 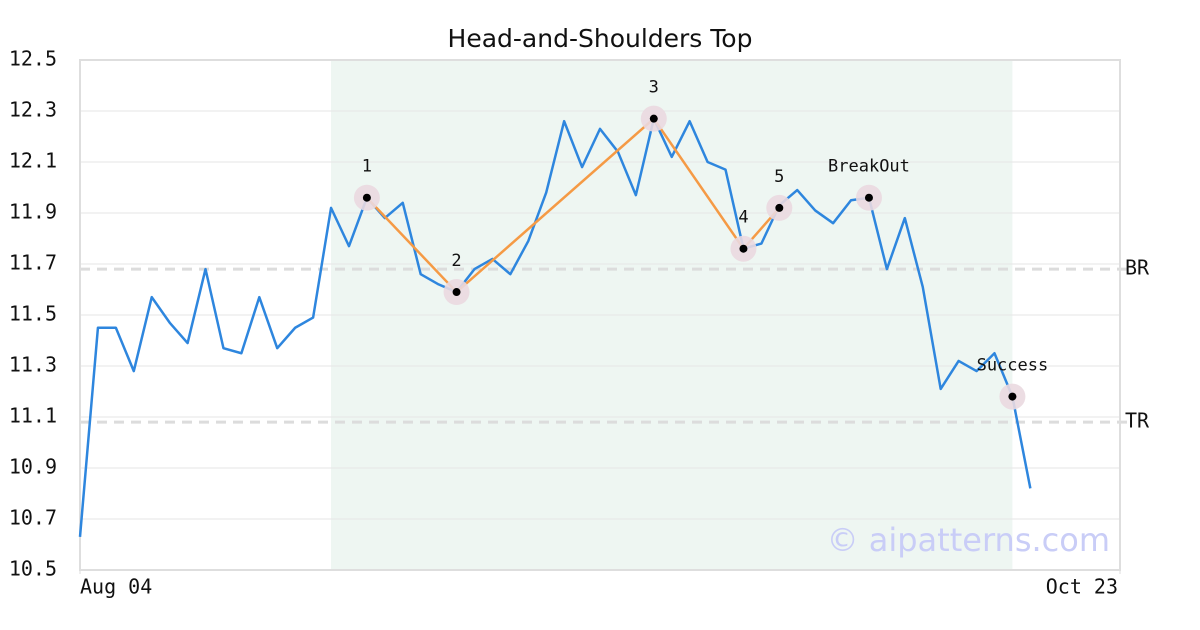 I want to click on reference-label: TR, so click(x=1137, y=421).